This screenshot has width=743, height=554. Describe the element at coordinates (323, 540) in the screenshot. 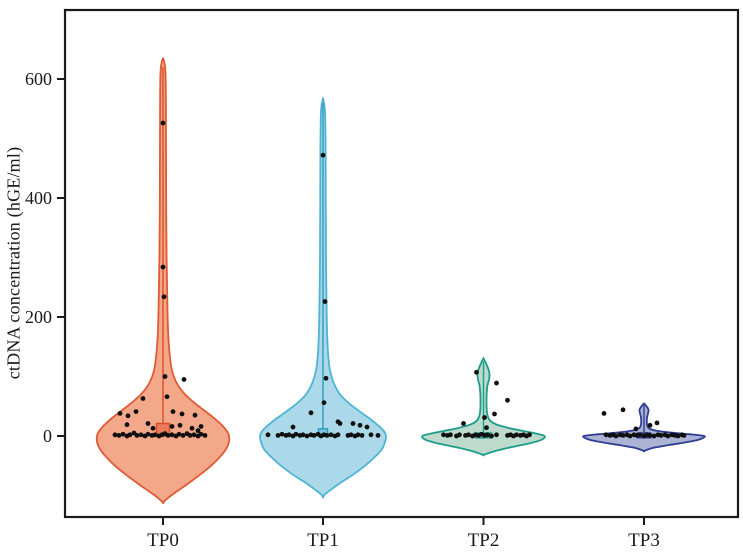

I see `x-tick-label: TP1` at that location.